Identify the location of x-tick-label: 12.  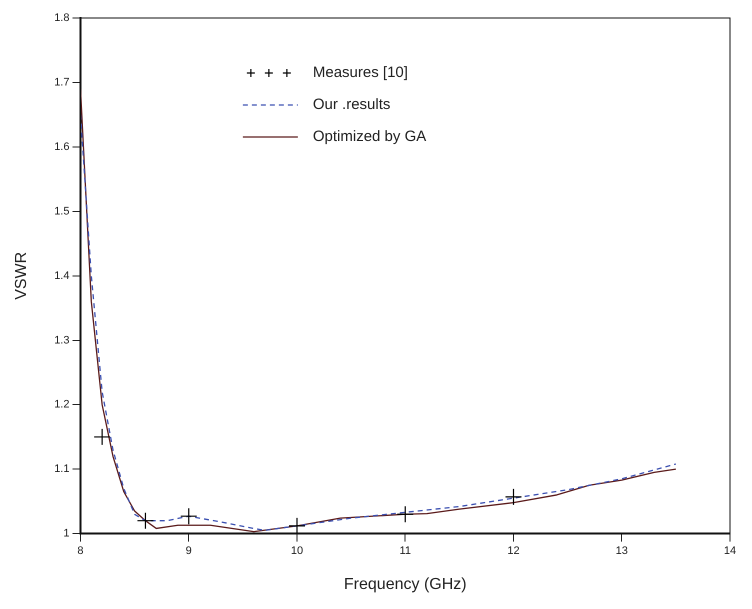
(513, 551).